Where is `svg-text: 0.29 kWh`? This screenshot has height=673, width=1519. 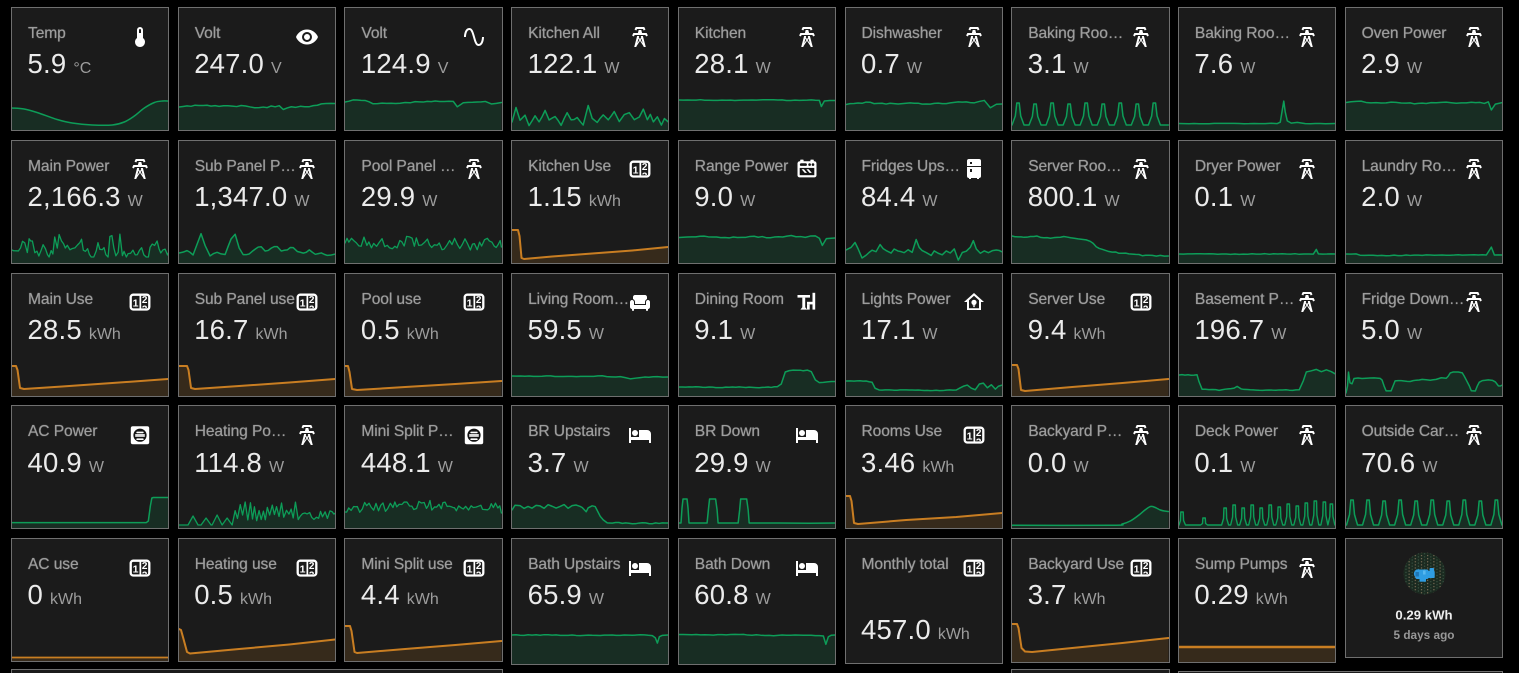
svg-text: 0.29 kWh is located at coordinates (1423, 615).